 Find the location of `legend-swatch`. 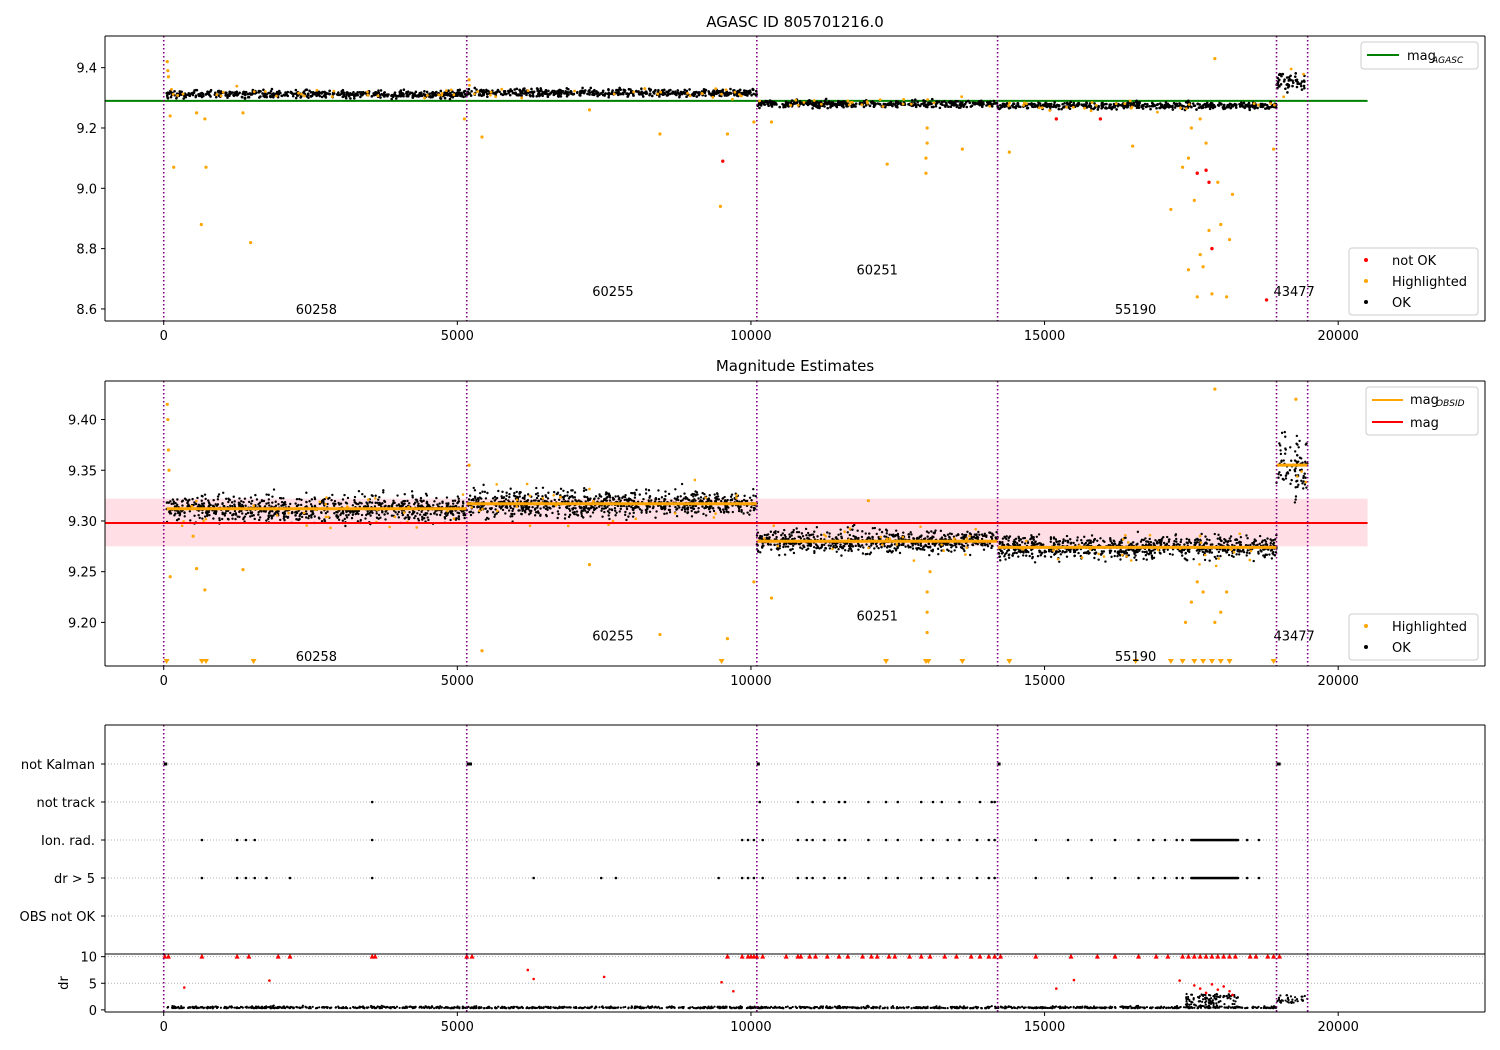

legend-swatch is located at coordinates (1366, 302).